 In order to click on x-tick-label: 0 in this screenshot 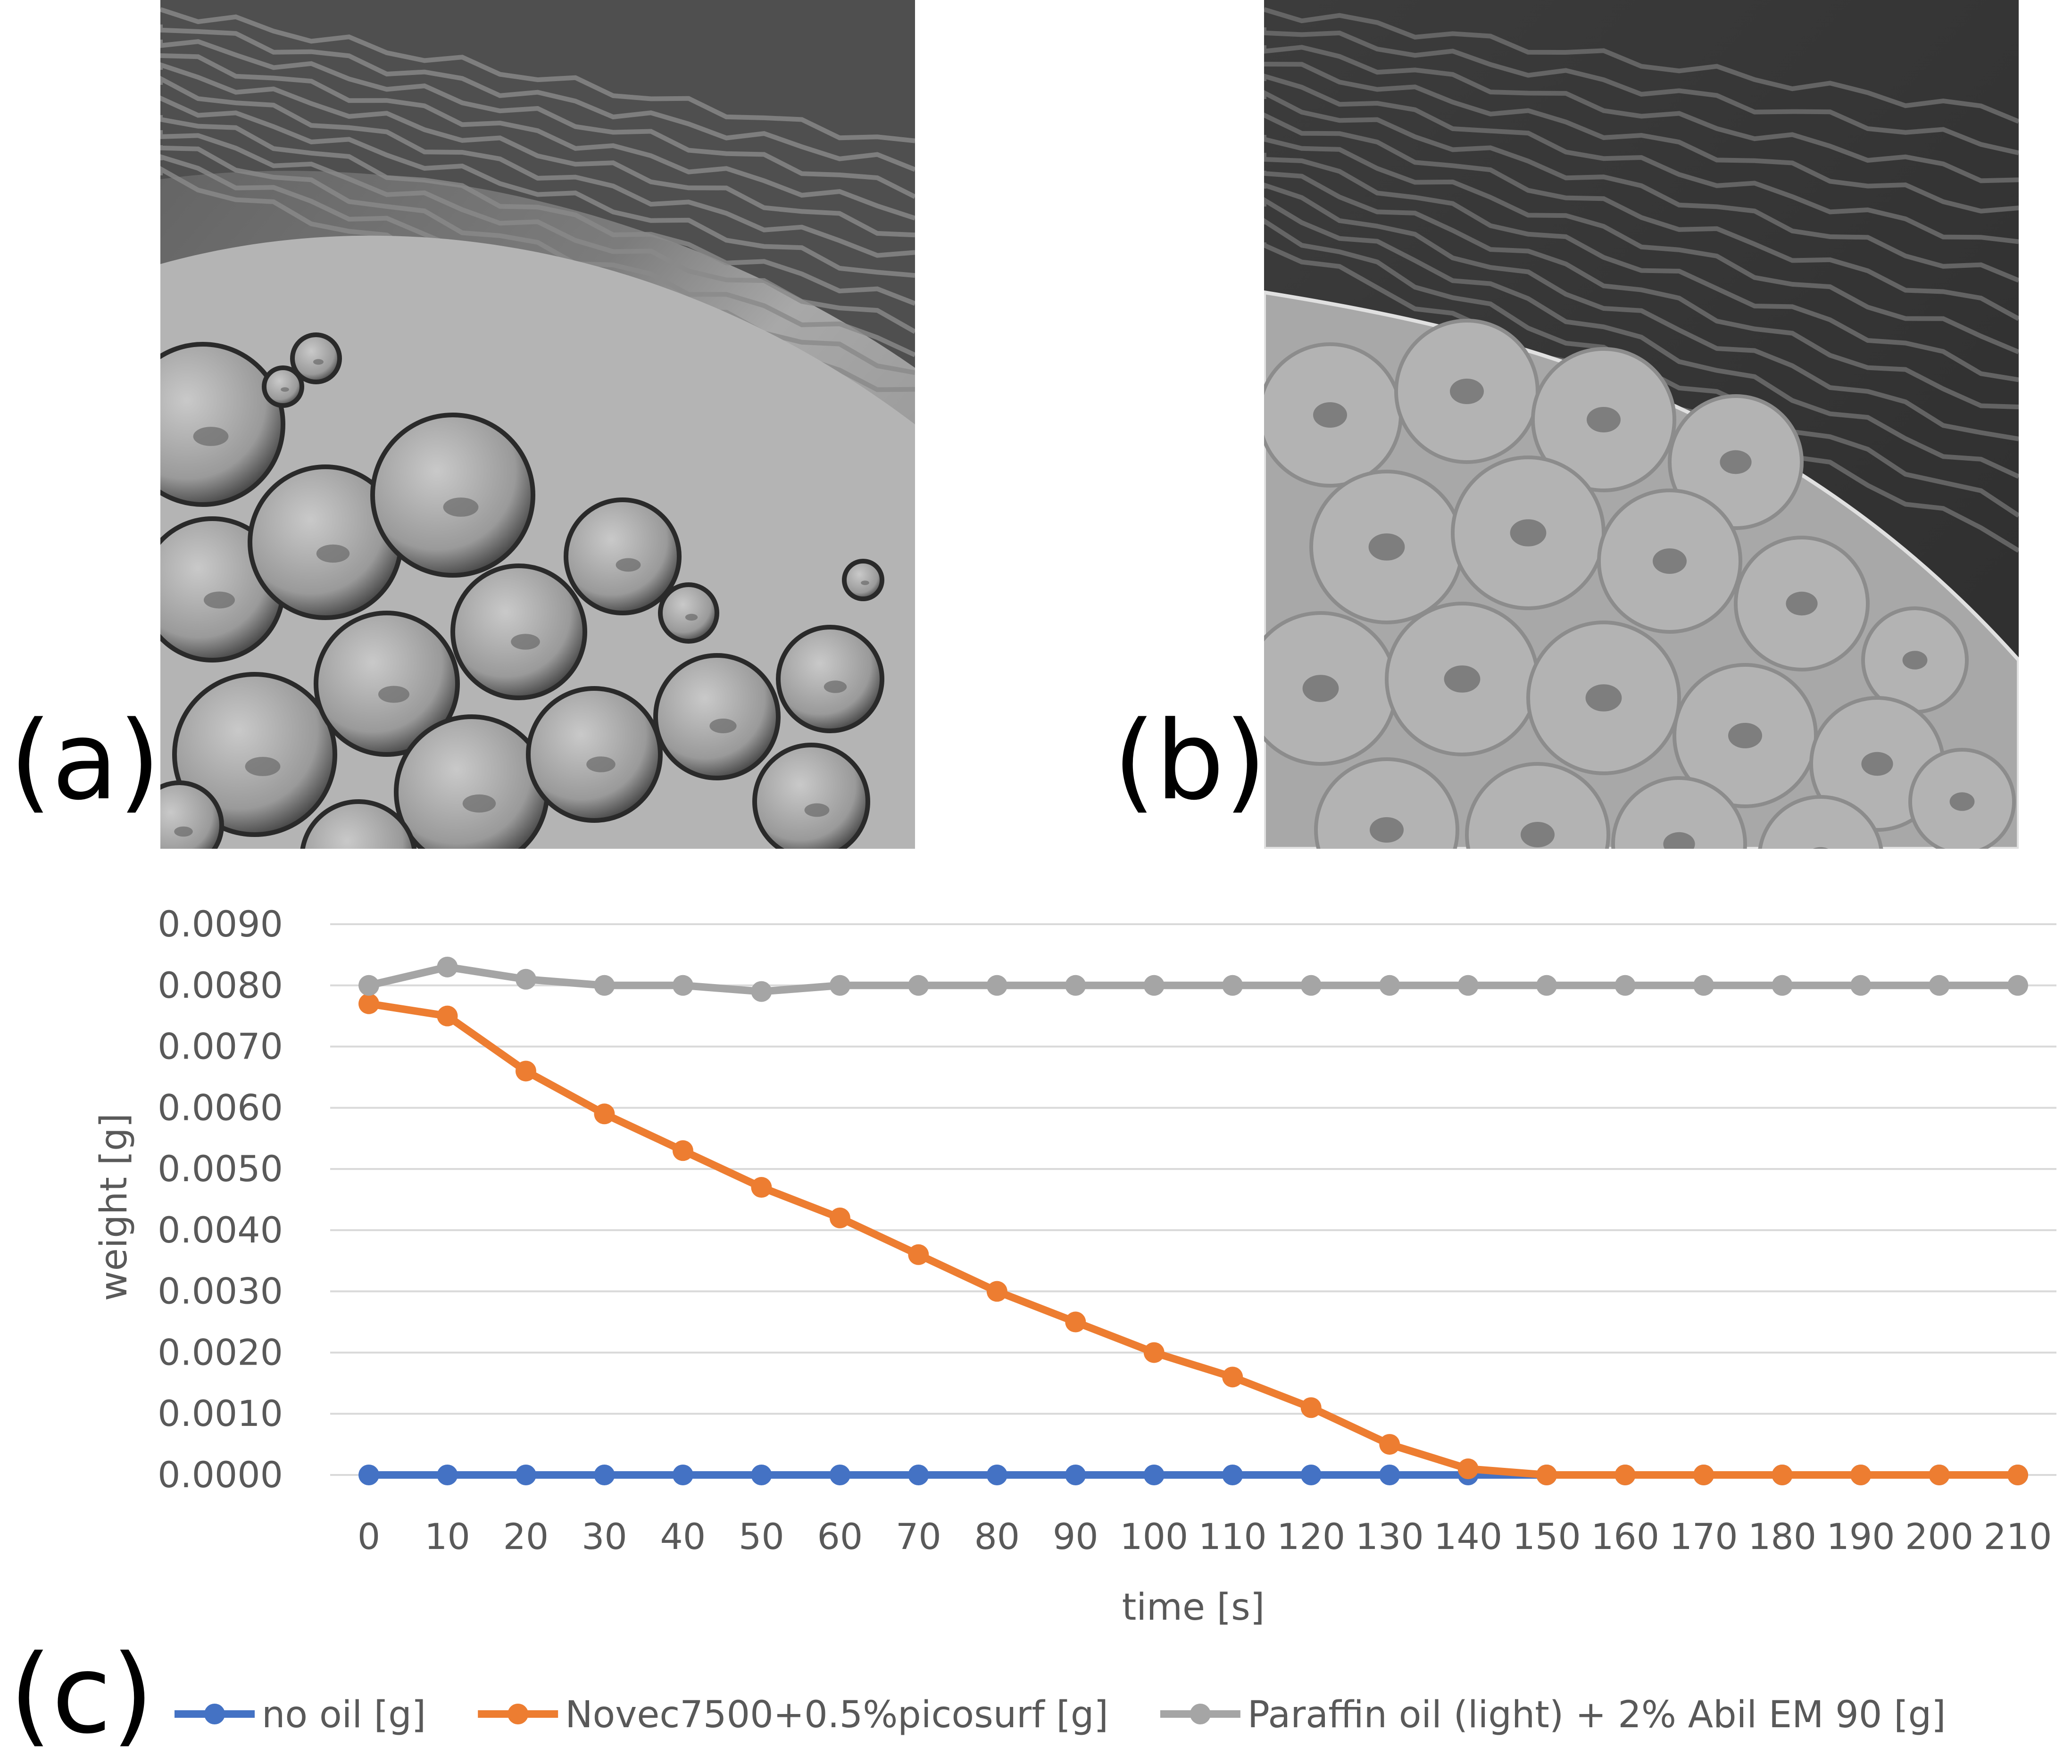, I will do `click(369, 1536)`.